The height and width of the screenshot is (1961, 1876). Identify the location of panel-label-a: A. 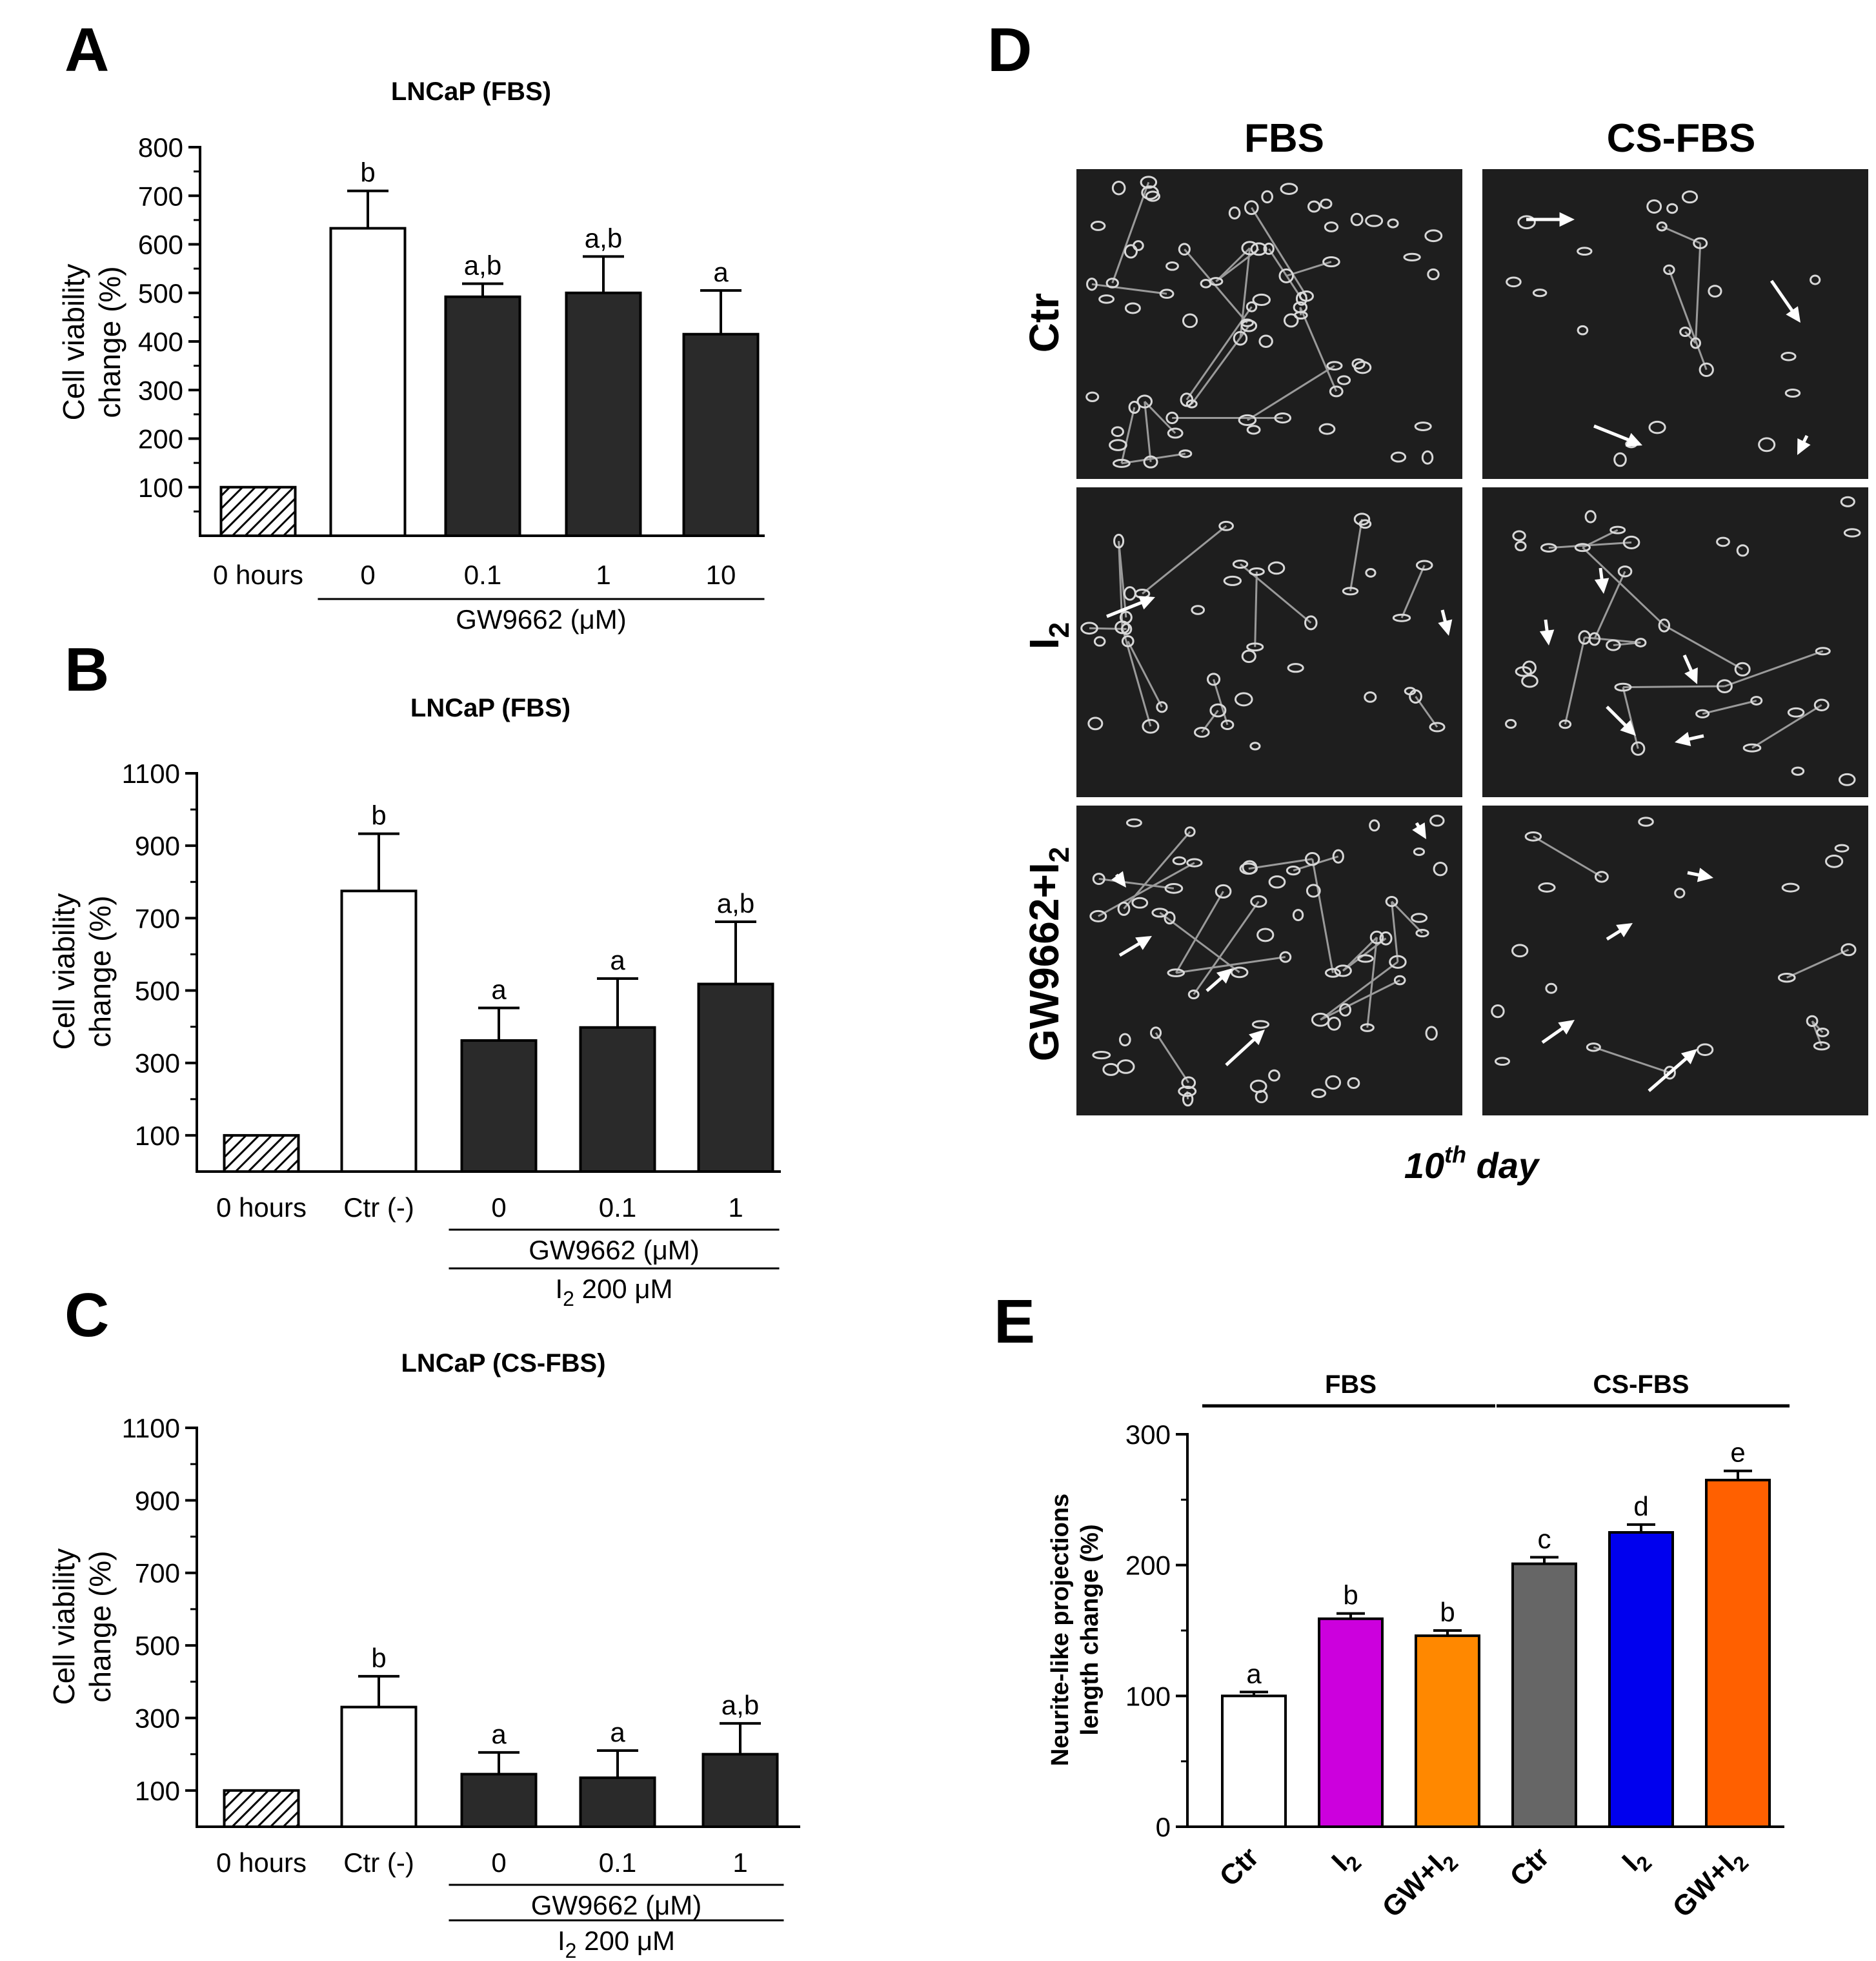
(87, 50).